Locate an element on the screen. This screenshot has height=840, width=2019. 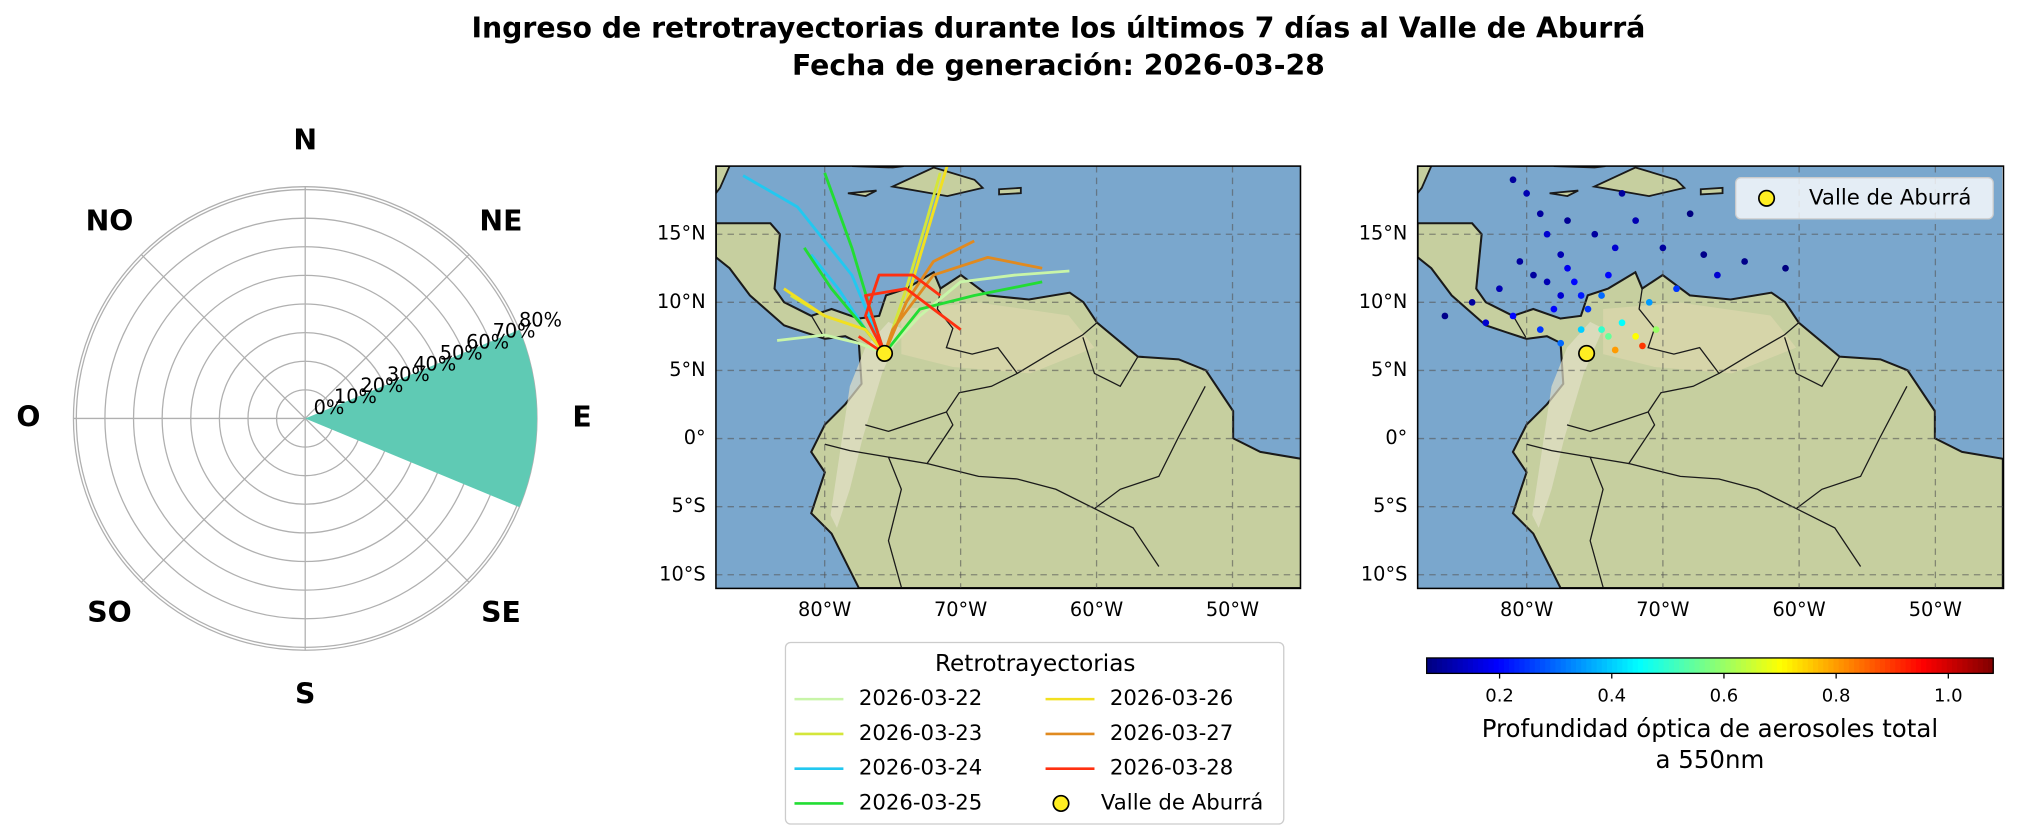
colorbar-frame is located at coordinates (1710, 666).